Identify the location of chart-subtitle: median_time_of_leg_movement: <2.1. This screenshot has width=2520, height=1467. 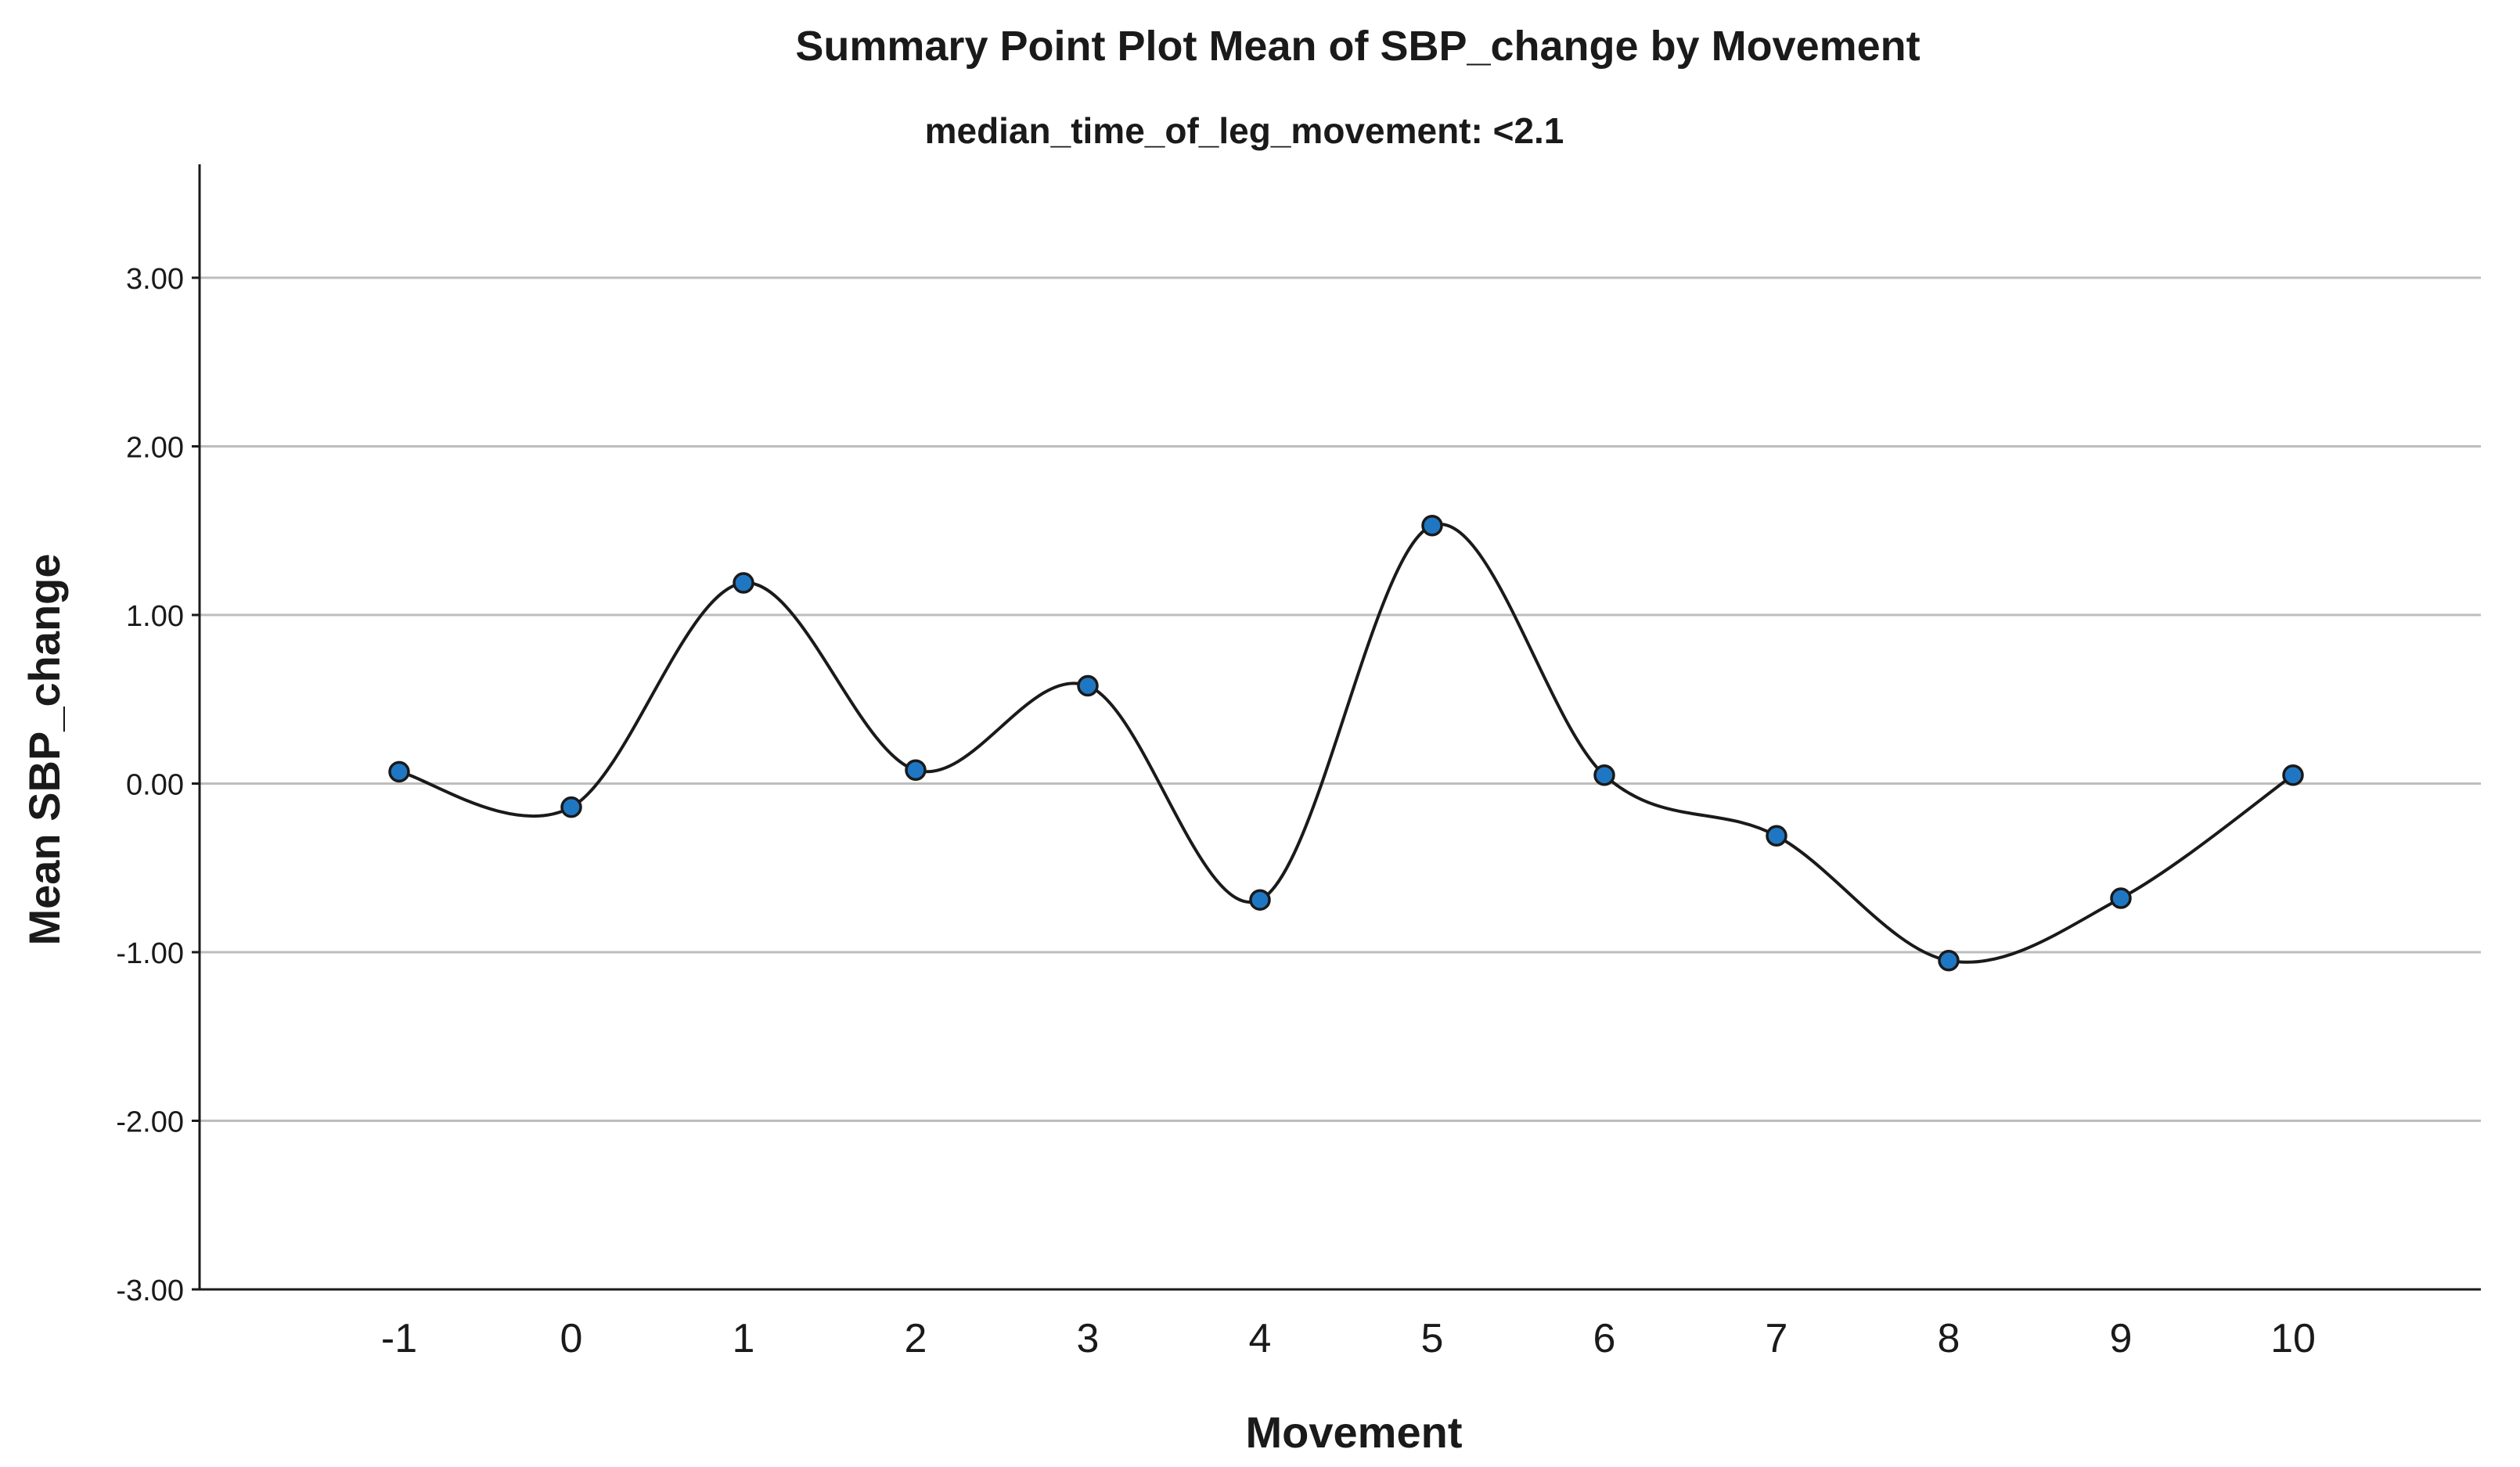
(1244, 130).